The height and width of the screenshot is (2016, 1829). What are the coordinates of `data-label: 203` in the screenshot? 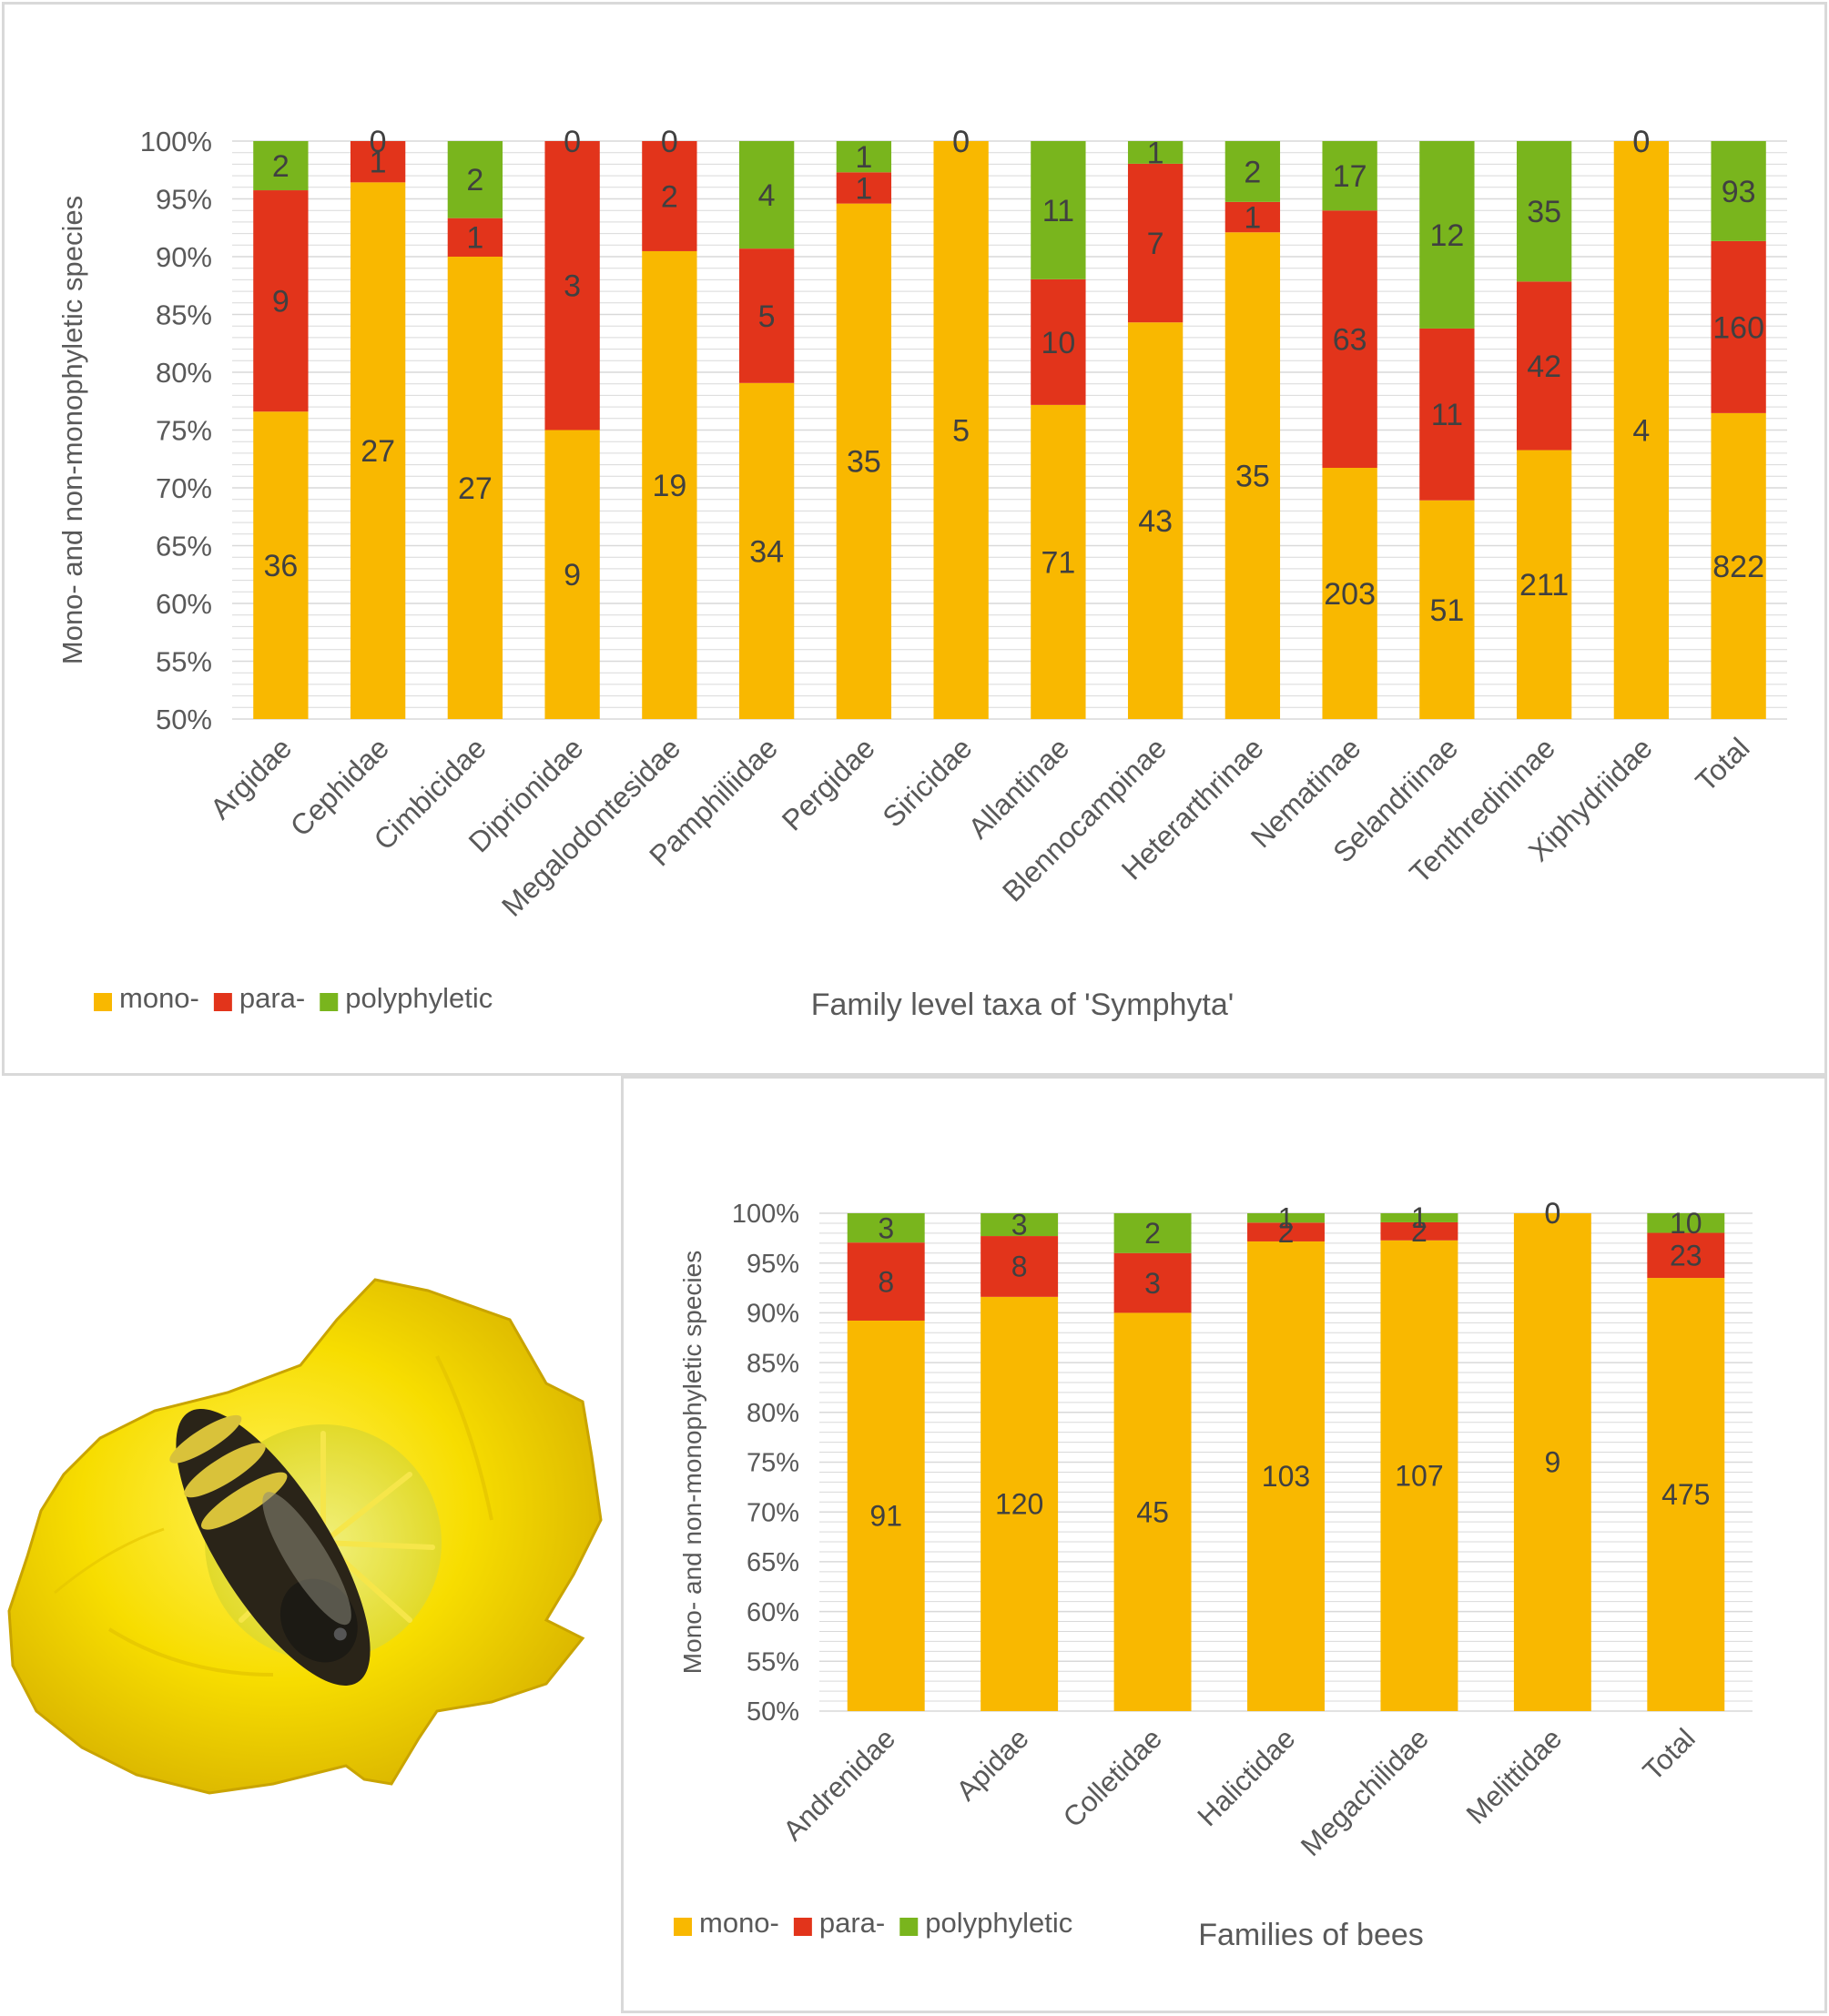 It's located at (1350, 594).